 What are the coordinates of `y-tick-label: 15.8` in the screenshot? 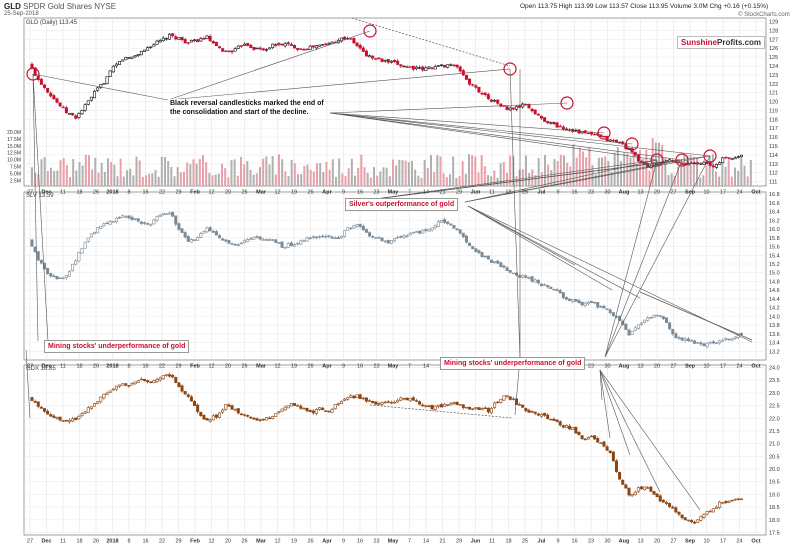 It's located at (774, 239).